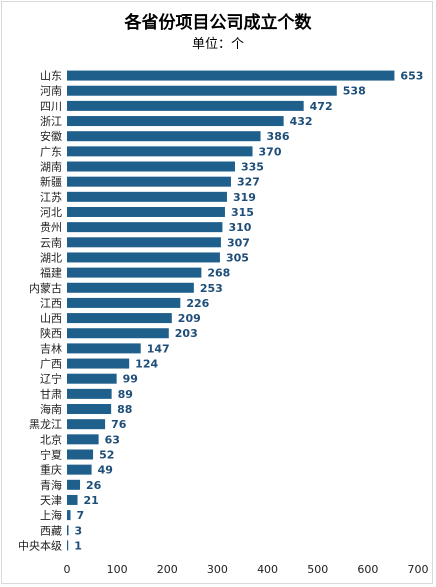  Describe the element at coordinates (67, 569) in the screenshot. I see `x-tick-label-0: 0` at that location.